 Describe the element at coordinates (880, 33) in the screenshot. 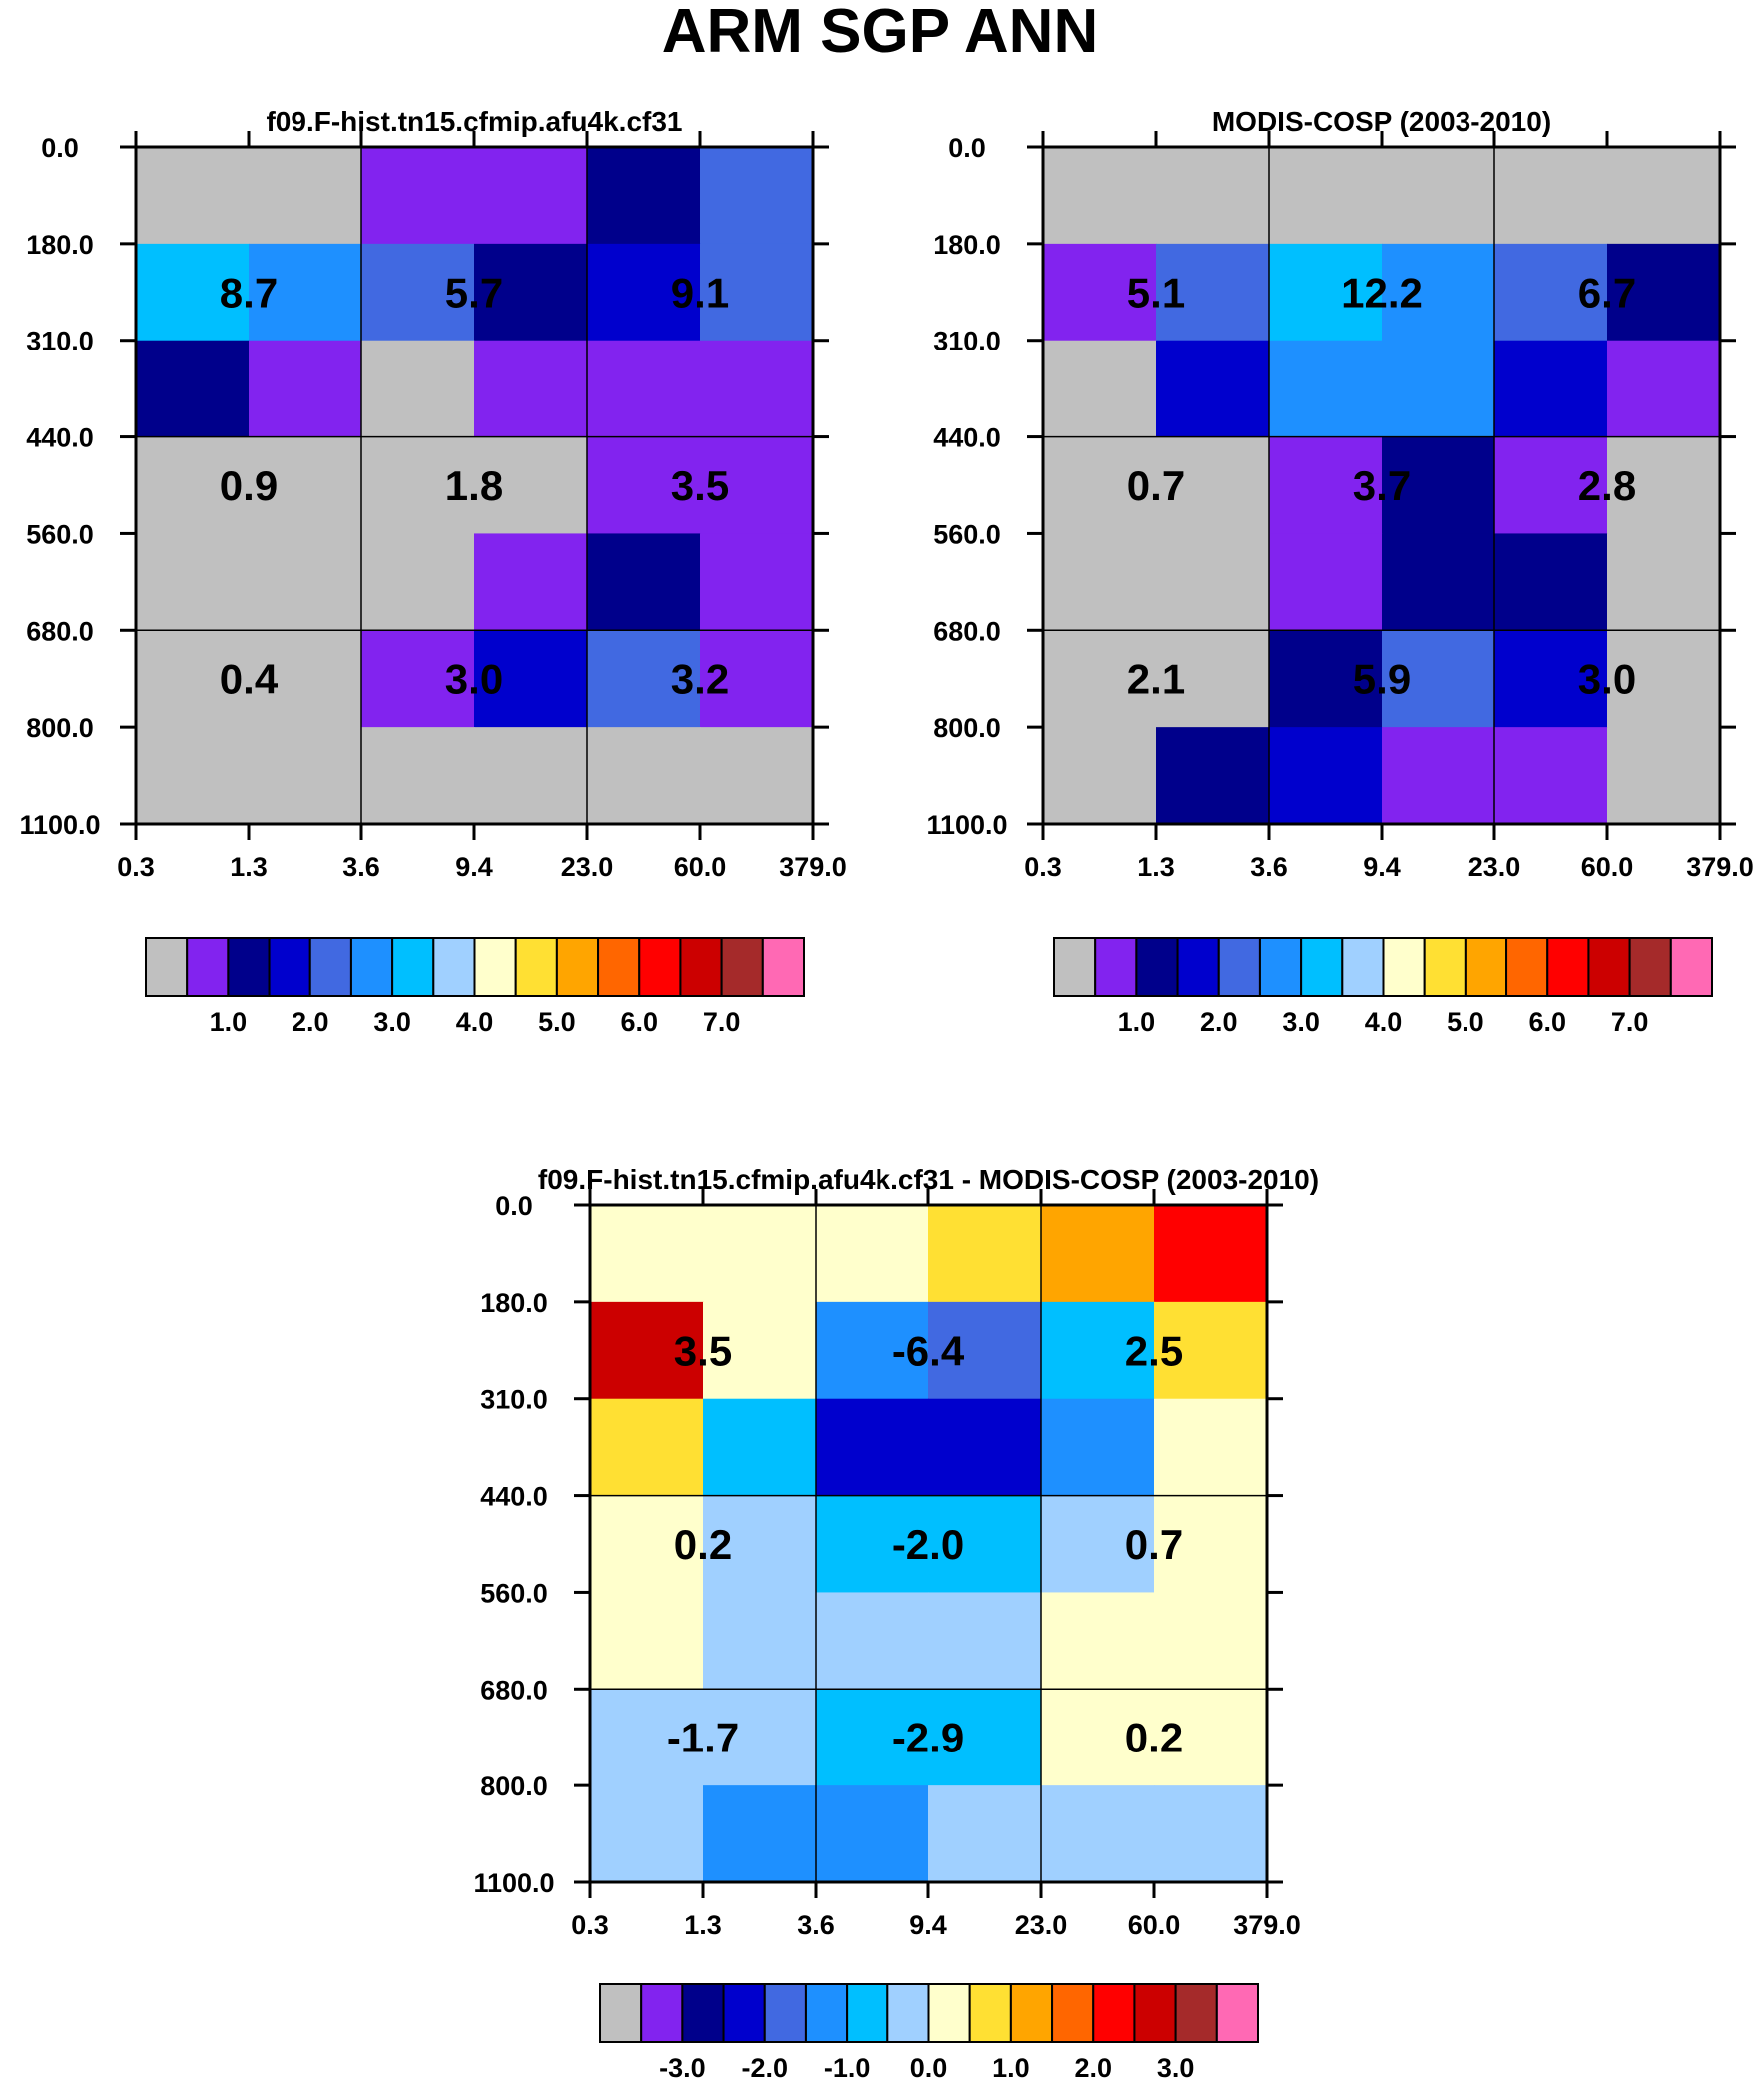

I see `page-title: ARM SGP ANN` at that location.